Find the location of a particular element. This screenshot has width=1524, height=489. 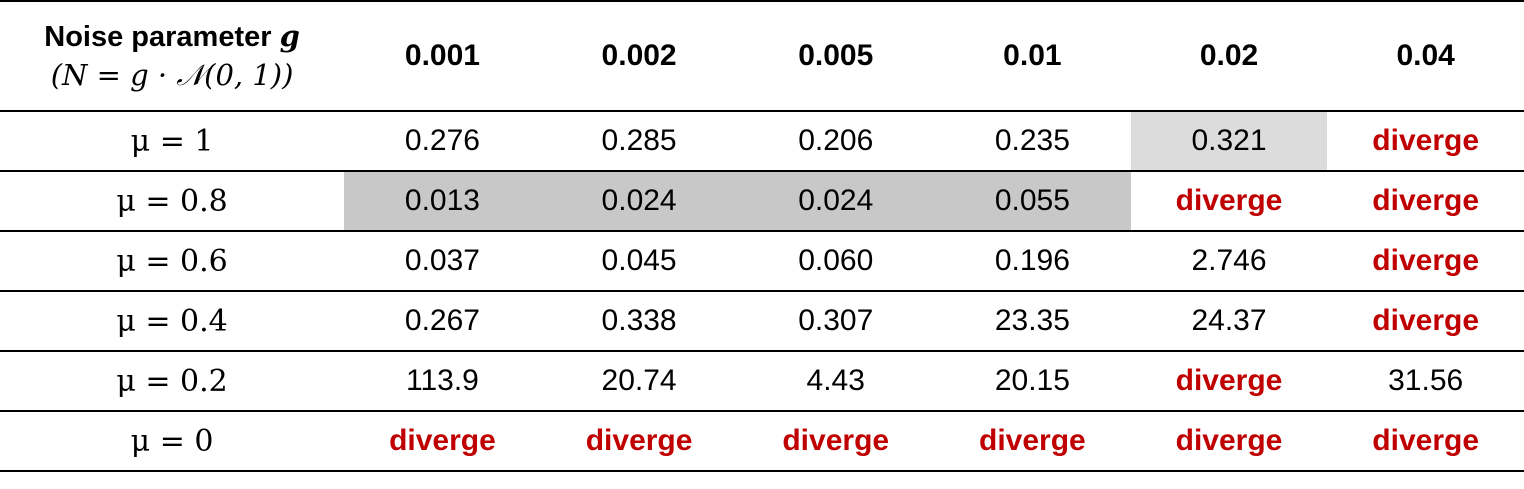

table-cell: 0.321 is located at coordinates (1229, 141).